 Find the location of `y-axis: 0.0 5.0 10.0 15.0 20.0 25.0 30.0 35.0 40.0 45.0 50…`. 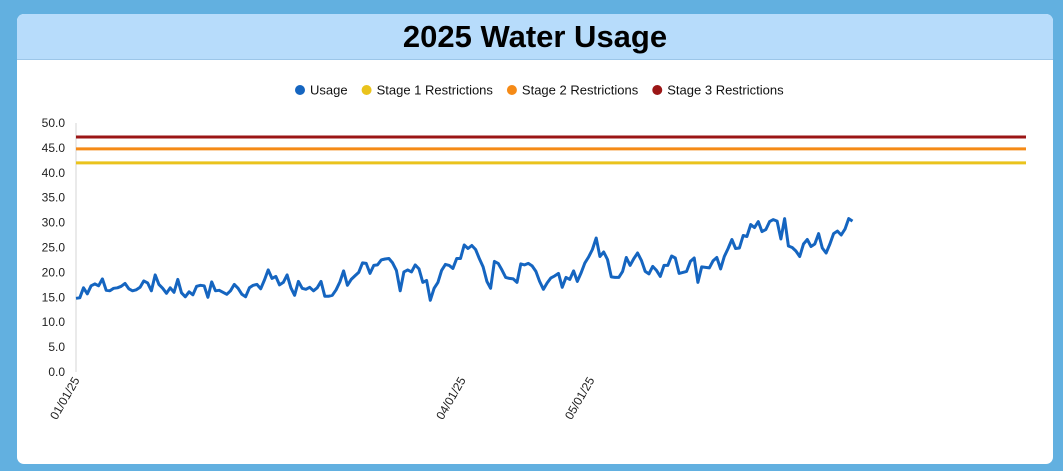

y-axis: 0.0 5.0 10.0 15.0 20.0 25.0 30.0 35.0 40.0 45.0 50… is located at coordinates (54, 247).